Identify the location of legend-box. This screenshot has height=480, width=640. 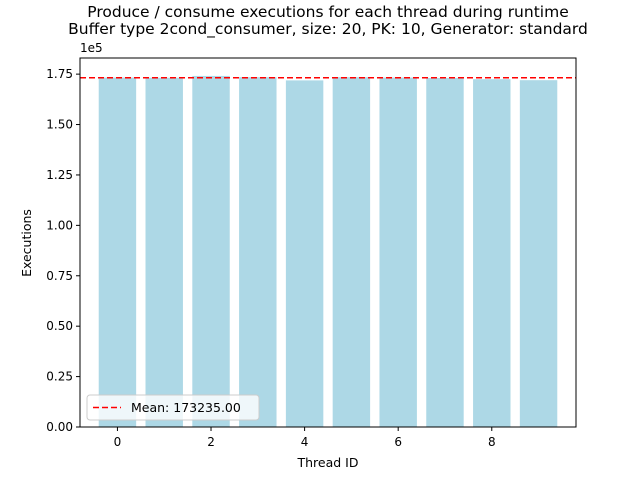
(173, 407).